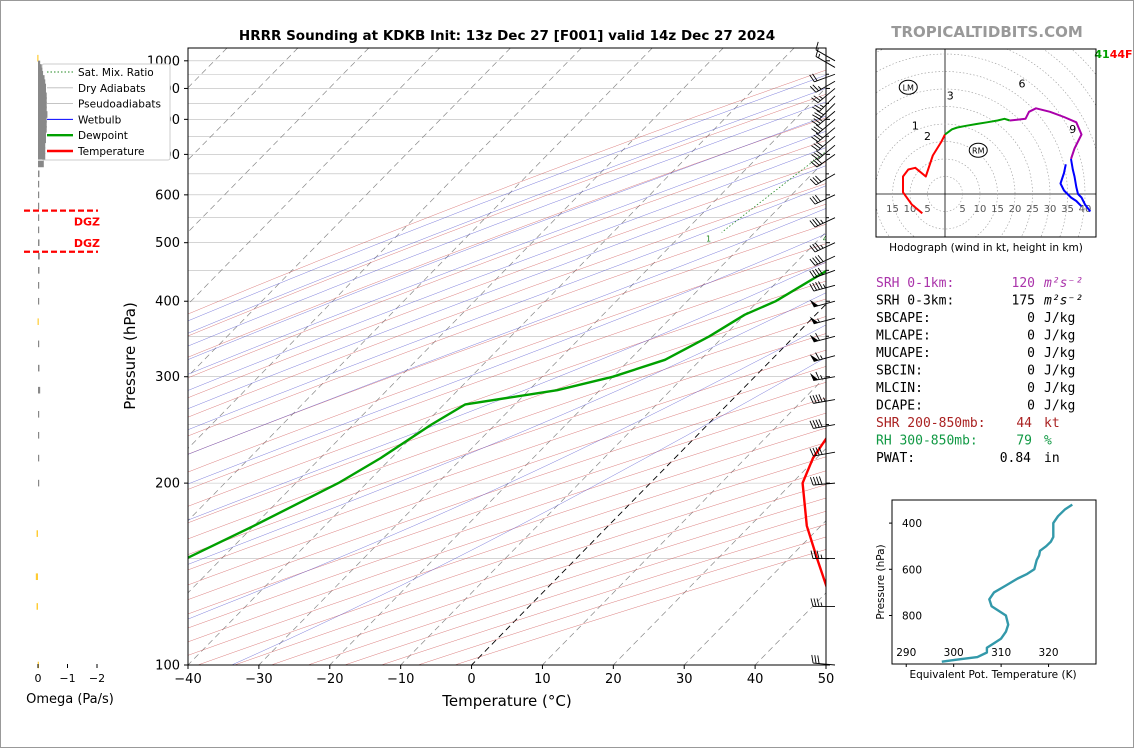 The image size is (1134, 748). I want to click on hodograph-ring-label: 5, so click(962, 209).